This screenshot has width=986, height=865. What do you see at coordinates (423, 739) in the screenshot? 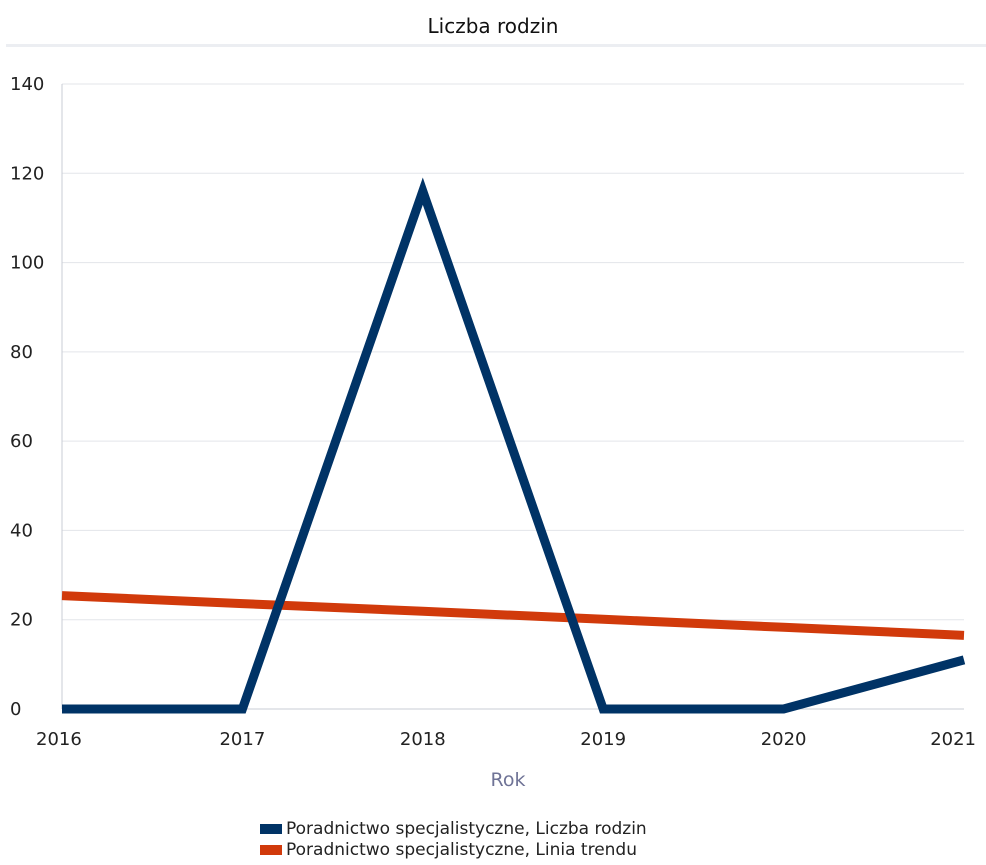
I see `x-tick-label: 2018` at bounding box center [423, 739].